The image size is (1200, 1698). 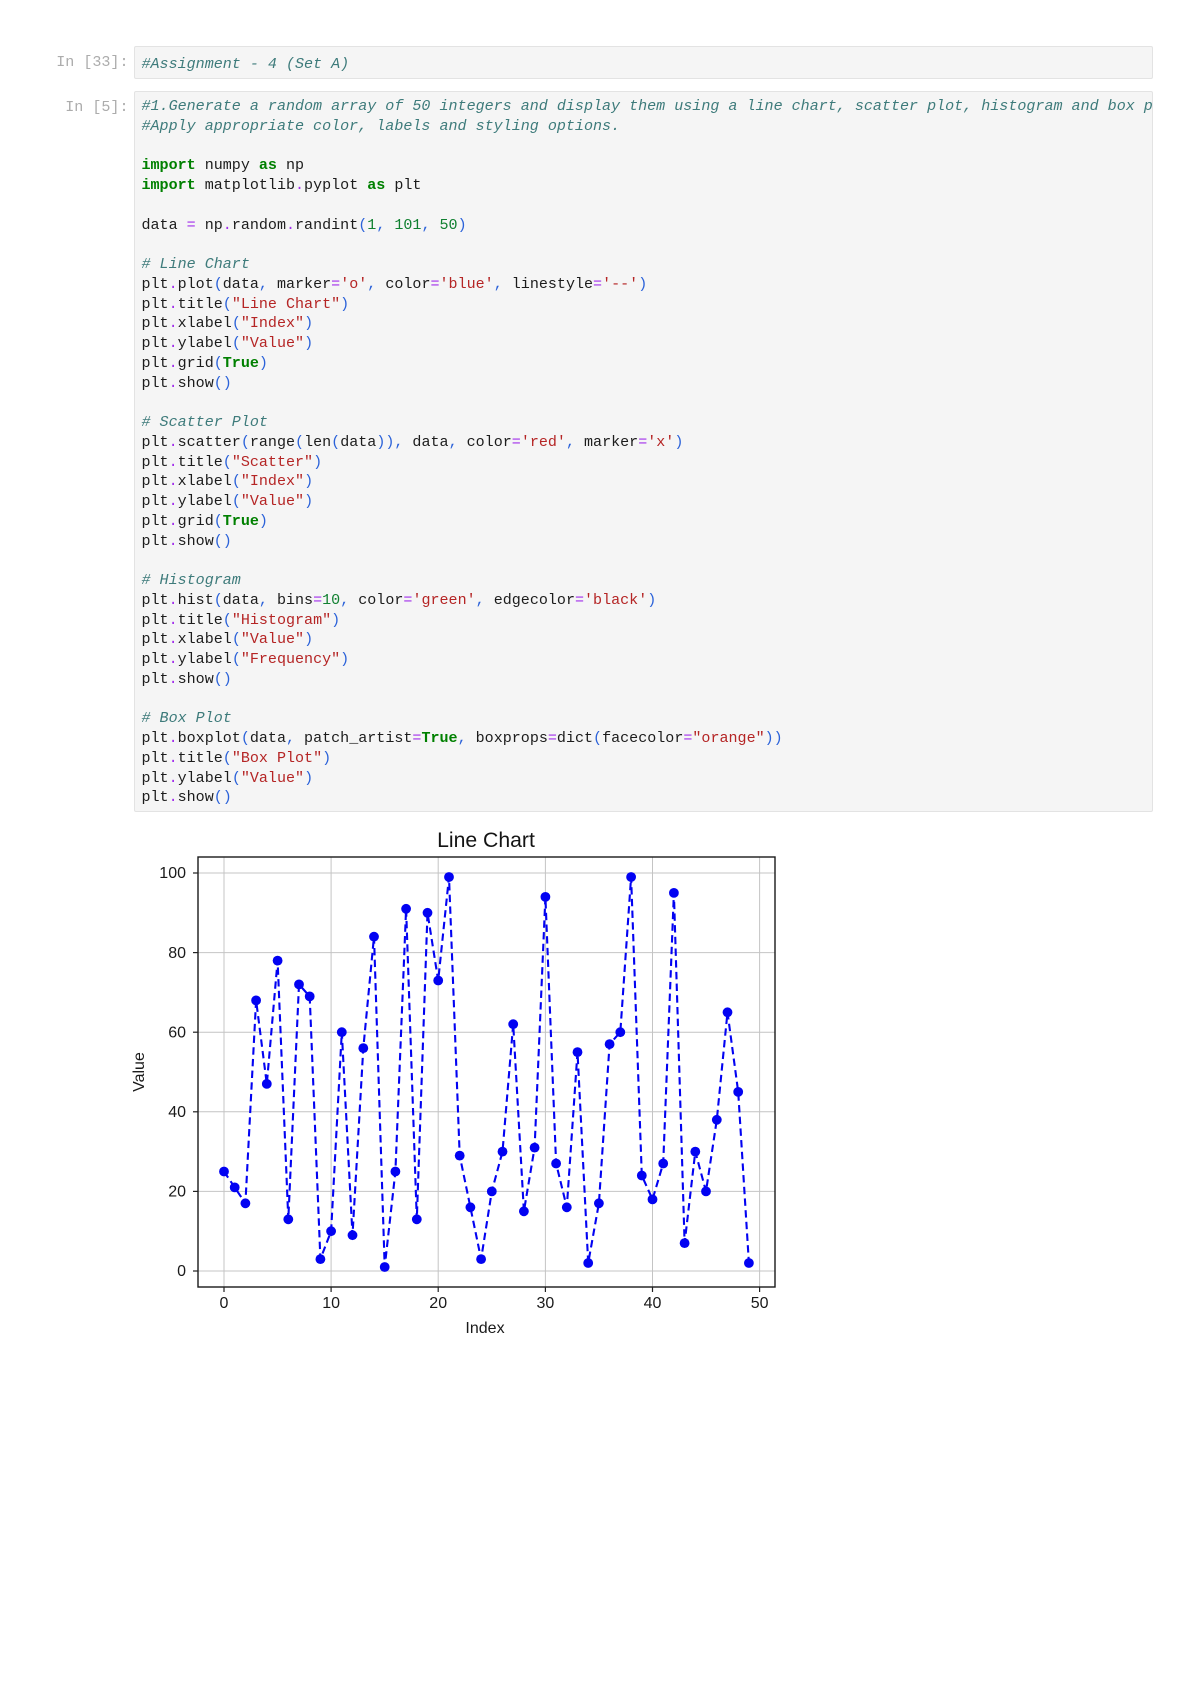 What do you see at coordinates (177, 1032) in the screenshot?
I see `svg-text: 60` at bounding box center [177, 1032].